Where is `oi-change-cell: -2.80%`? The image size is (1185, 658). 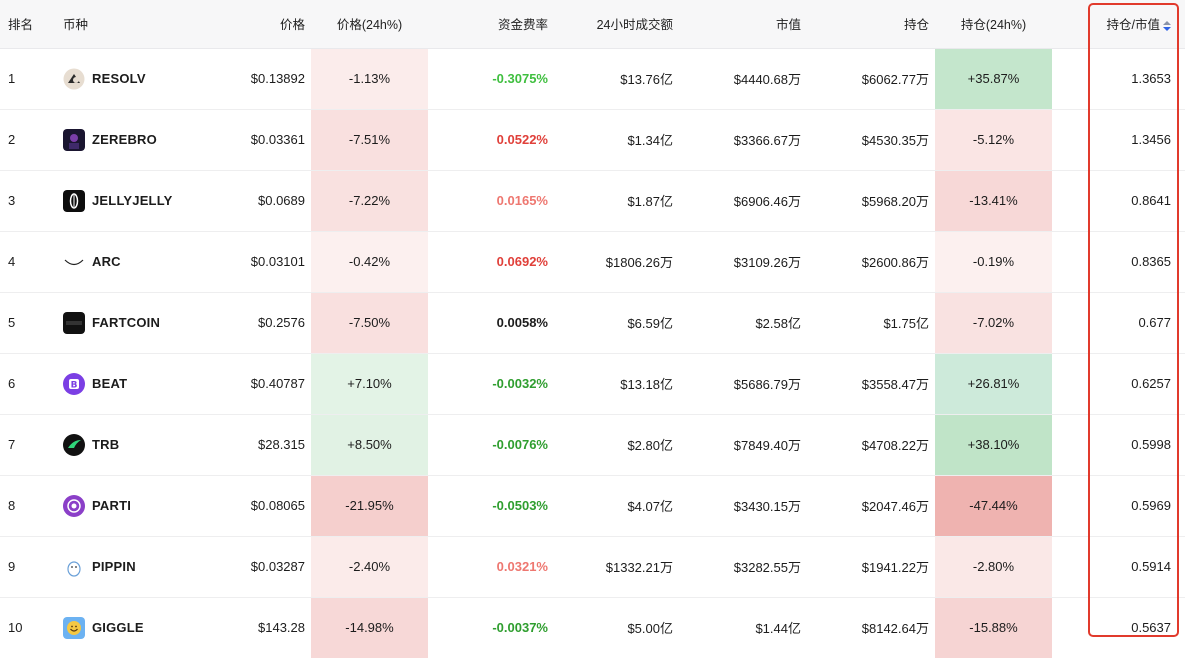 oi-change-cell: -2.80% is located at coordinates (993, 567).